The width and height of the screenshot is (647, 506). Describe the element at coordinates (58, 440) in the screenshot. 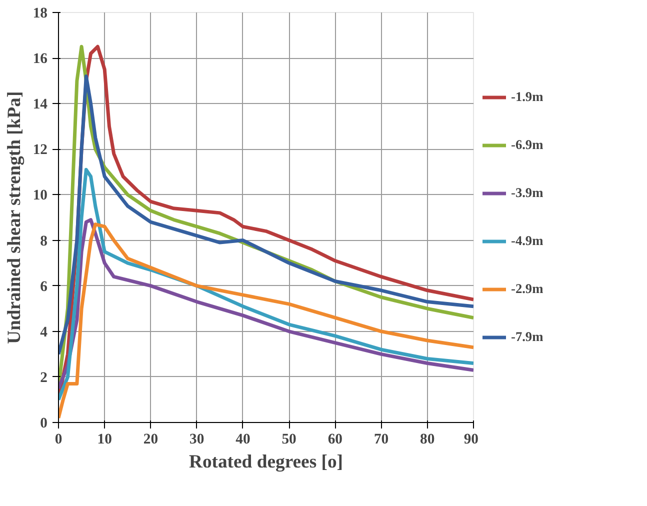

I see `x-tick-label: 0` at that location.